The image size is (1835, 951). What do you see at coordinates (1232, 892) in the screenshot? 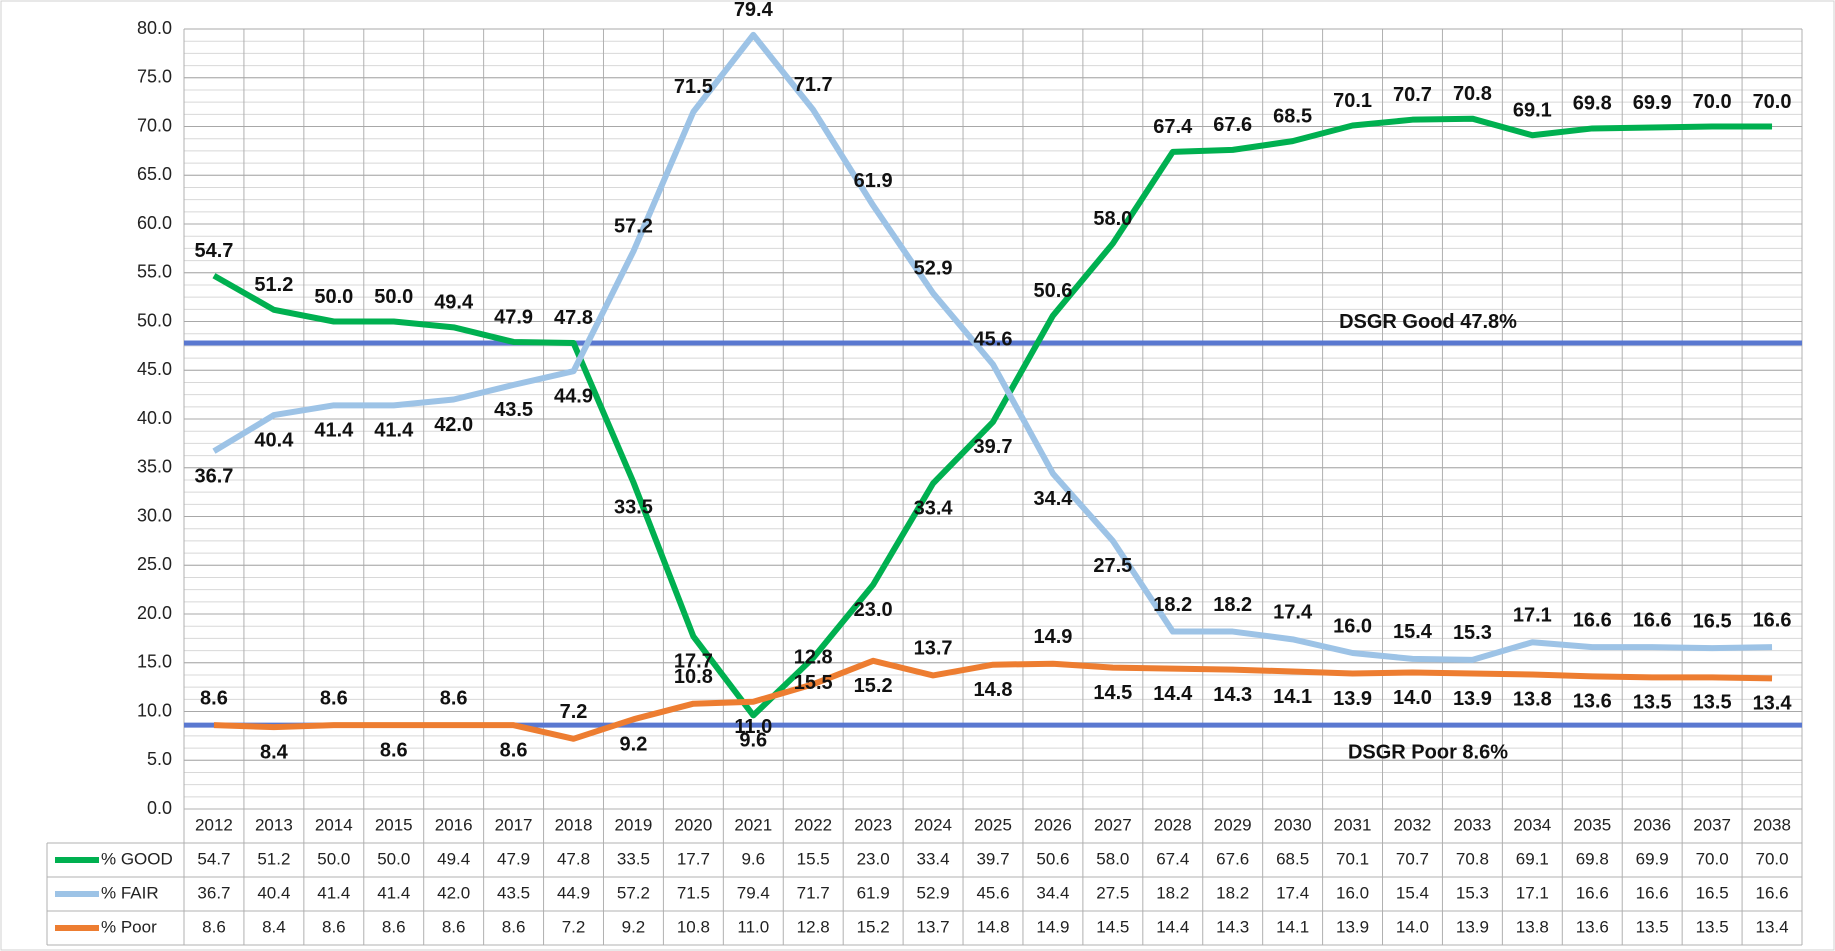
I see `table-cell: 18.2` at bounding box center [1232, 892].